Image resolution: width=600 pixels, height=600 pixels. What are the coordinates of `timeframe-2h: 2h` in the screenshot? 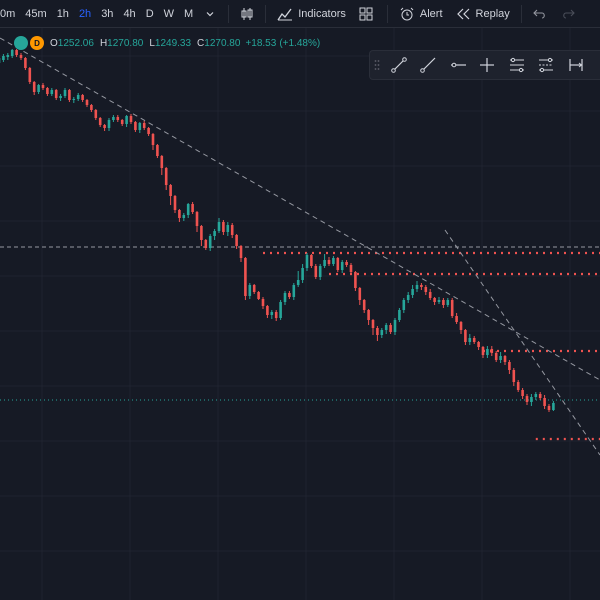 It's located at (85, 13).